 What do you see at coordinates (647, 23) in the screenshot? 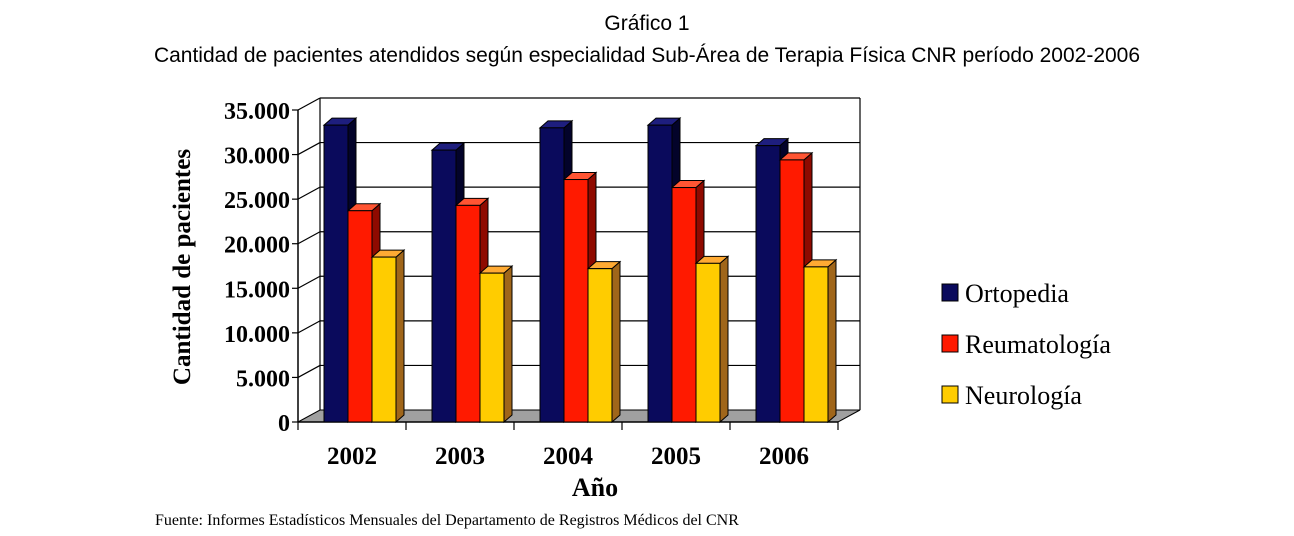
I see `chart-title: Gráfico 1` at bounding box center [647, 23].